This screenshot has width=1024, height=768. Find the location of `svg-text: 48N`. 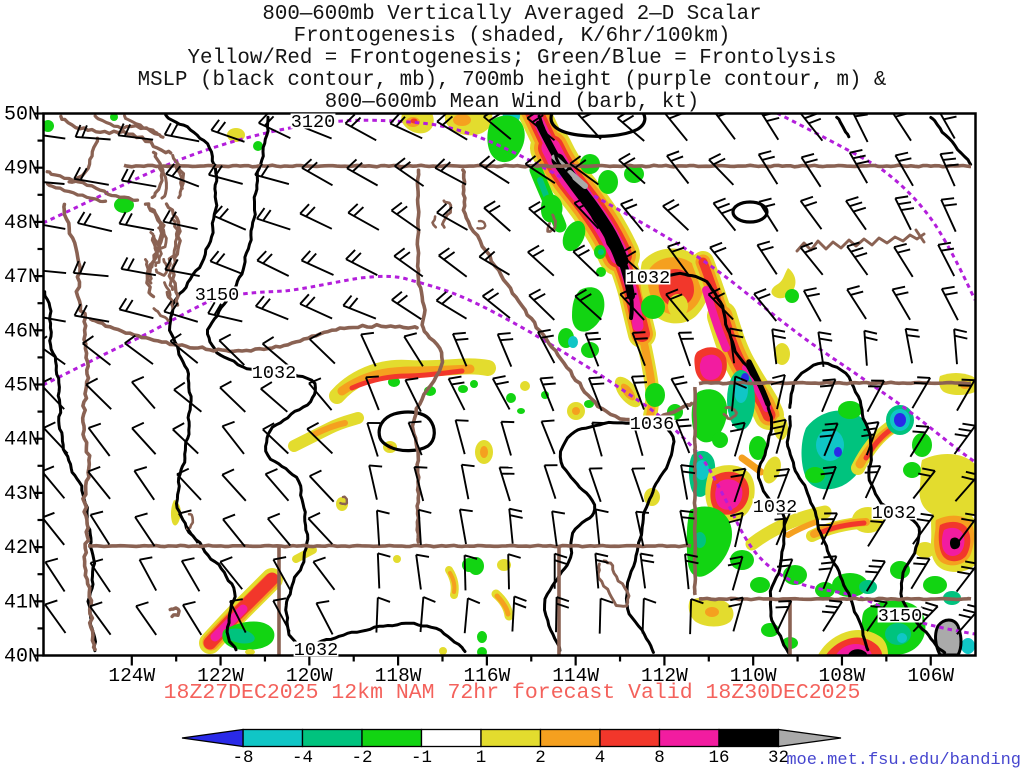

svg-text: 48N is located at coordinates (22, 223).